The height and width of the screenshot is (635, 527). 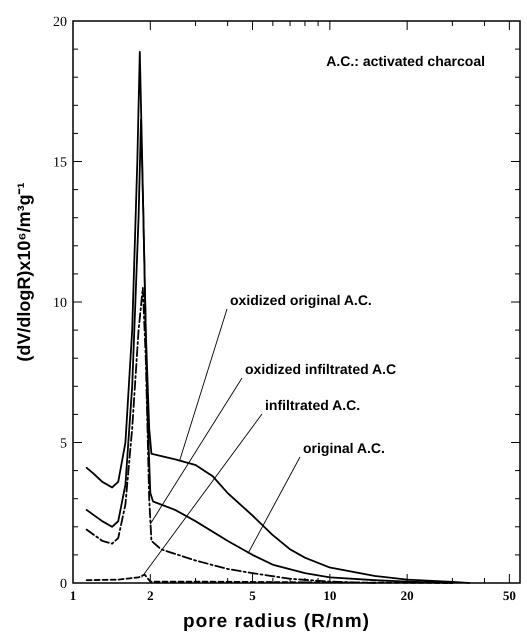 What do you see at coordinates (276, 621) in the screenshot?
I see `x-axis-title: pore radius (R/nm)` at bounding box center [276, 621].